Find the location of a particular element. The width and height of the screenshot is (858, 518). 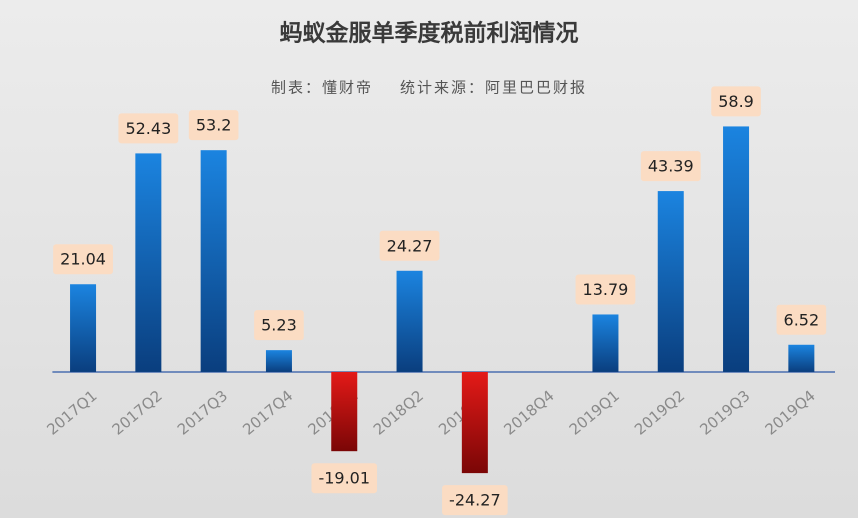

data-label: 5.23 is located at coordinates (279, 325).